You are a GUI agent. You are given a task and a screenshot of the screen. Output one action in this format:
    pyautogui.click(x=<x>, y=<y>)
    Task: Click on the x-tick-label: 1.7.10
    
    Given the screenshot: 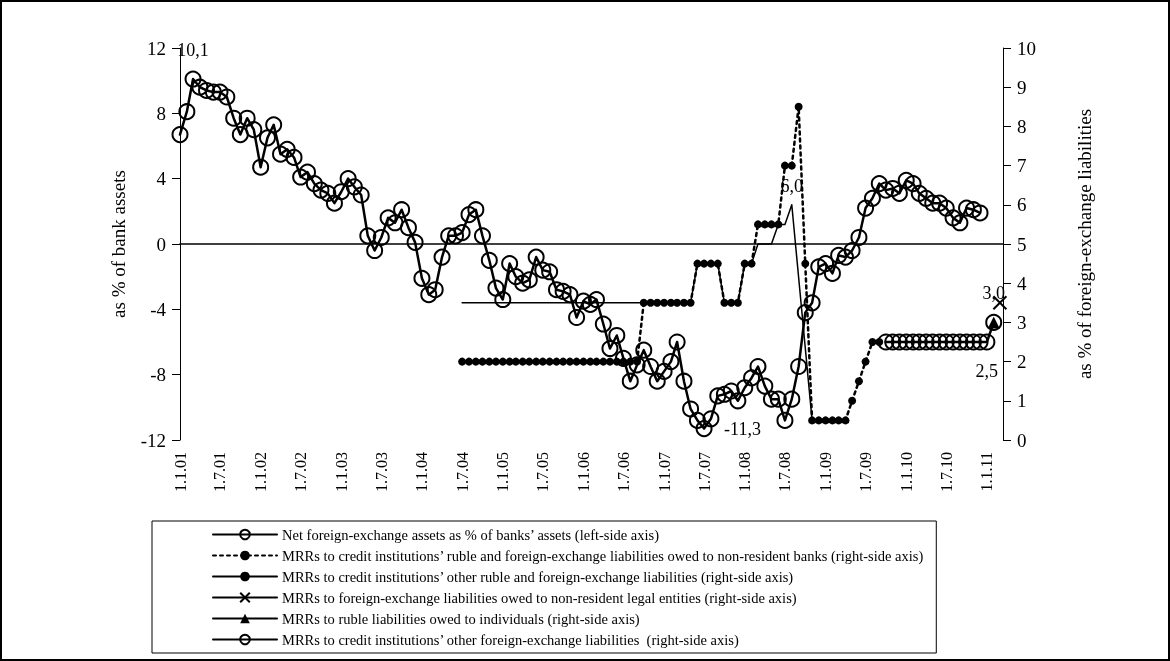 What is the action you would take?
    pyautogui.click(x=946, y=472)
    